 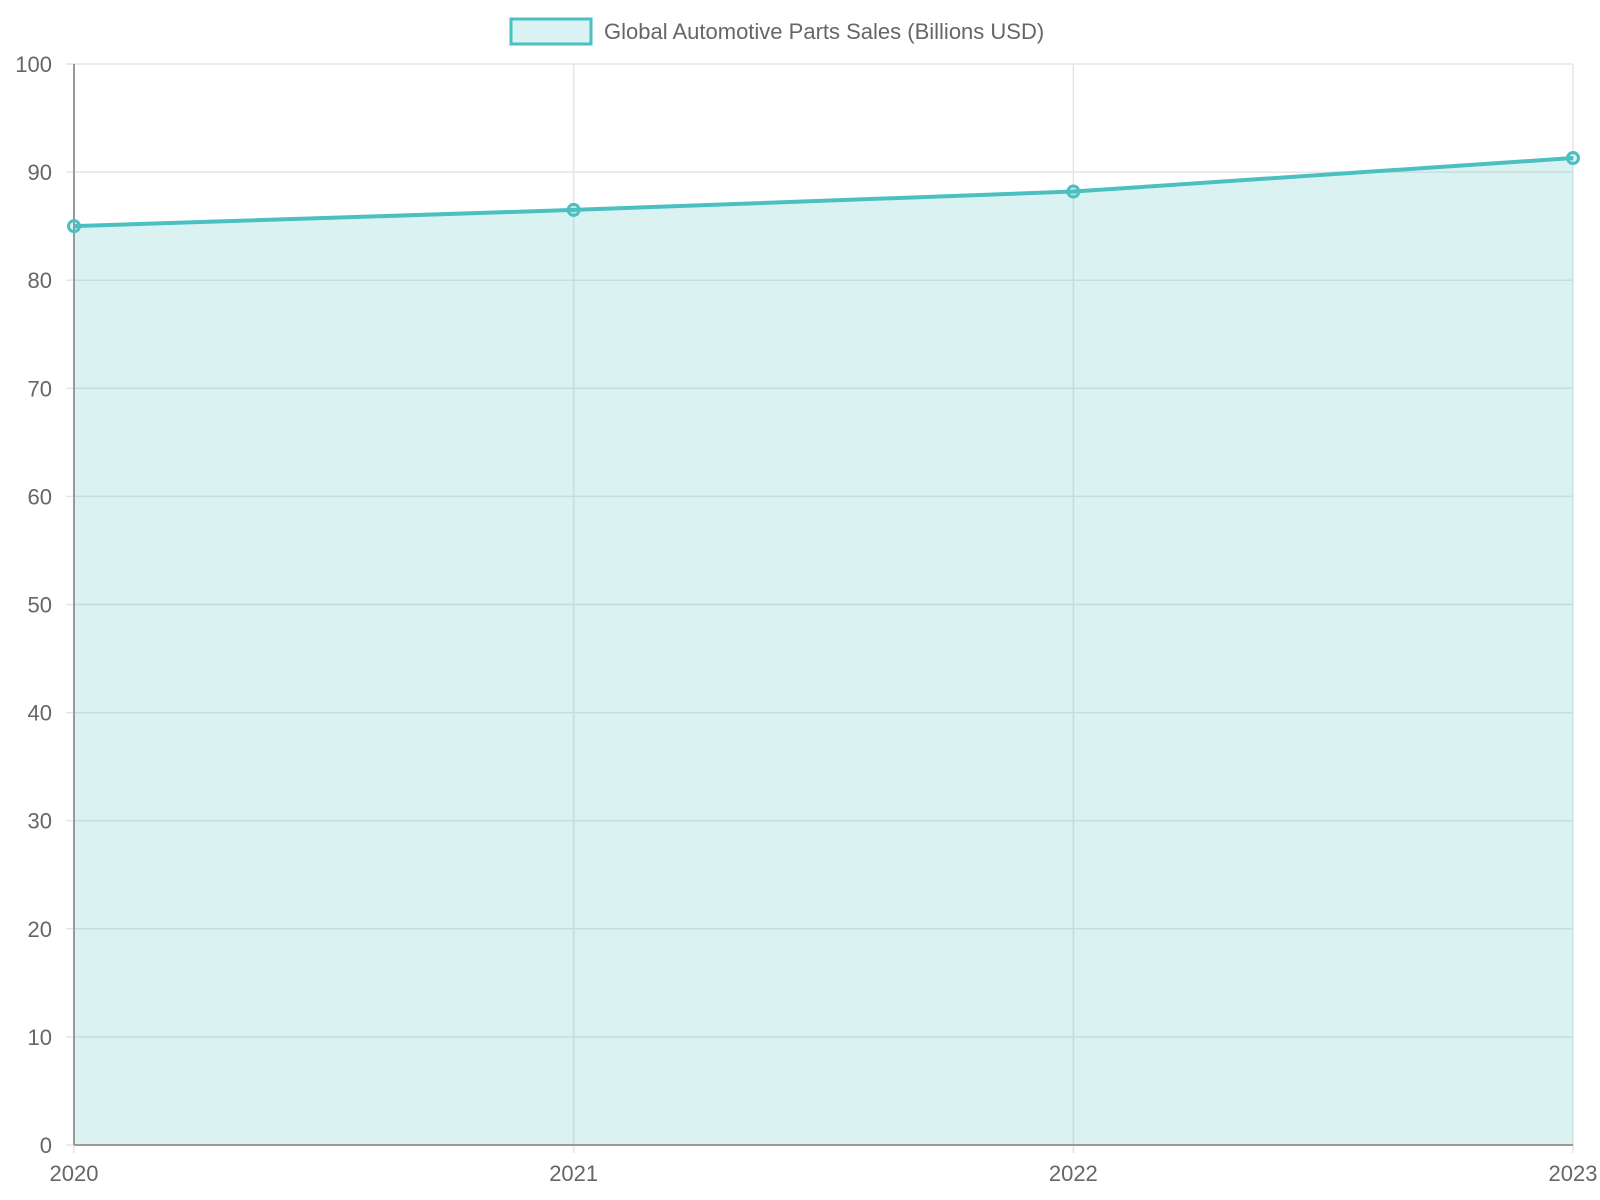 I want to click on y-tick-label: 10, so click(x=40, y=1037).